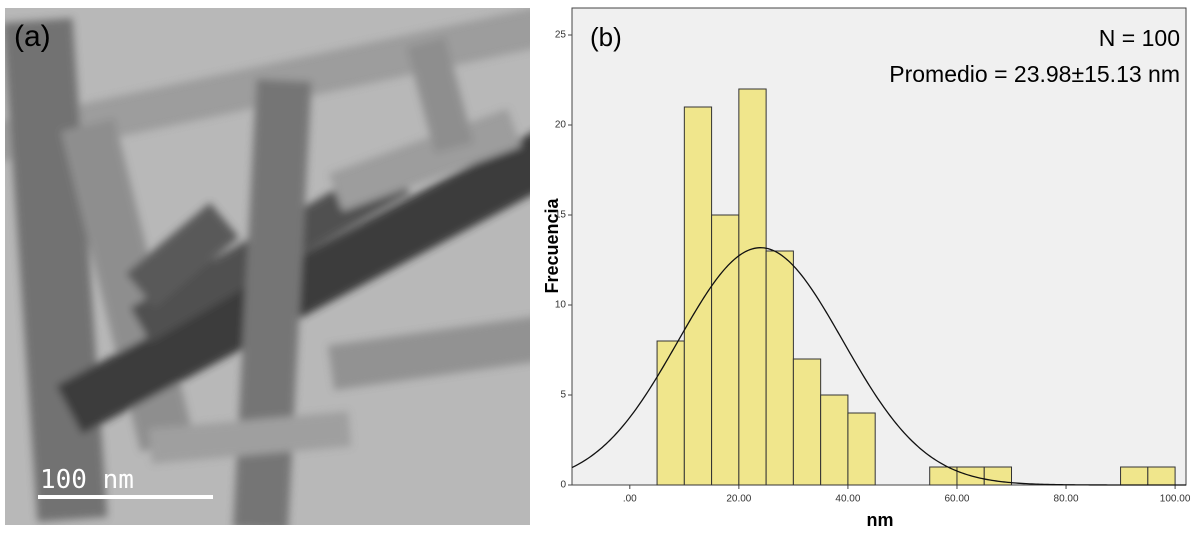 The height and width of the screenshot is (534, 1196). What do you see at coordinates (552, 245) in the screenshot?
I see `y-axis-label: Frecuencia` at bounding box center [552, 245].